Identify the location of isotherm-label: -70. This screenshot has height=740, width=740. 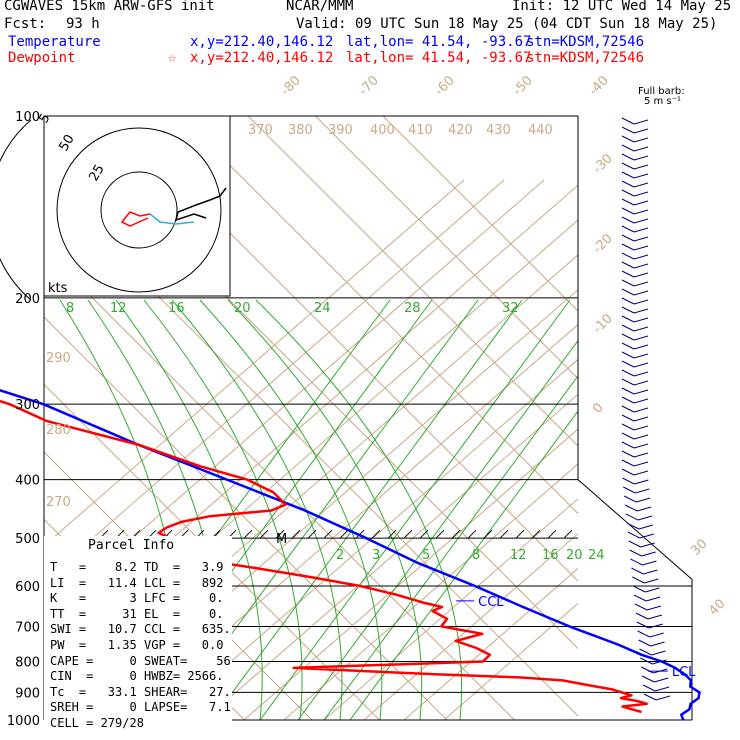
(369, 86).